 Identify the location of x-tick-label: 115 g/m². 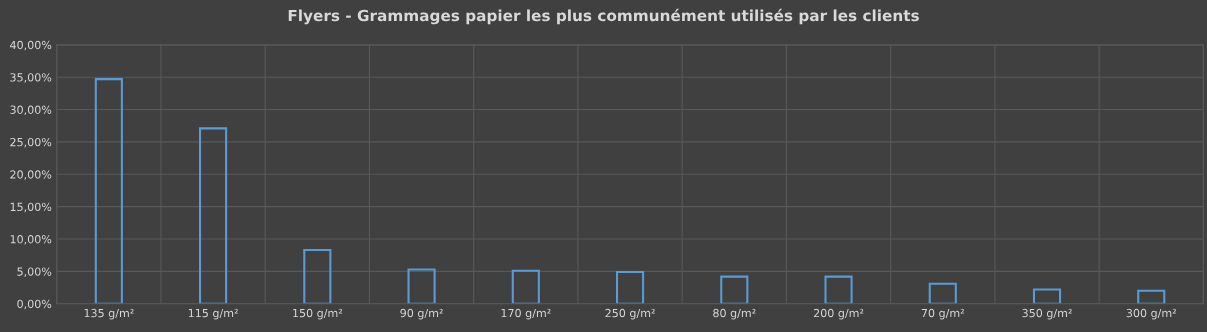
(213, 314).